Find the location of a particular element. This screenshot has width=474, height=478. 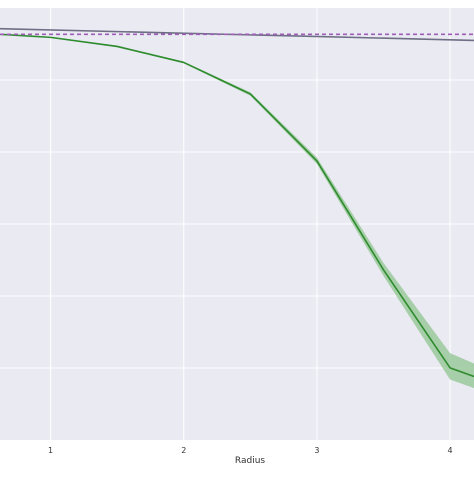

x-tick-label-0: 1 is located at coordinates (50, 450).